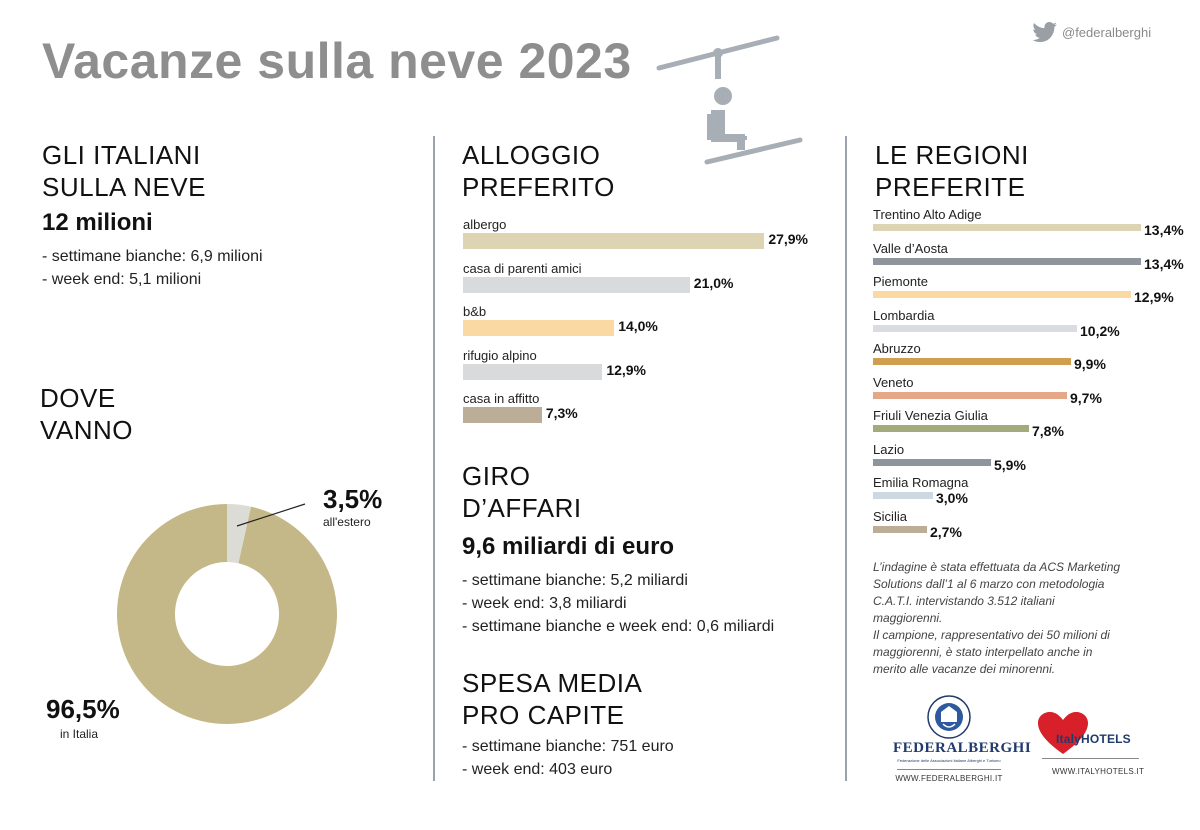 The image size is (1200, 830). Describe the element at coordinates (522, 268) in the screenshot. I see `alloggio-bar-label: casa di parenti amici` at that location.